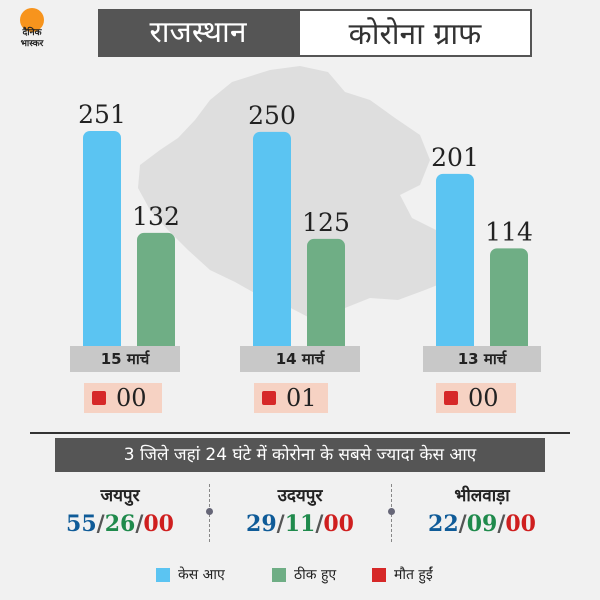 This screenshot has width=600, height=600. Describe the element at coordinates (326, 222) in the screenshot. I see `data-label: 125` at that location.